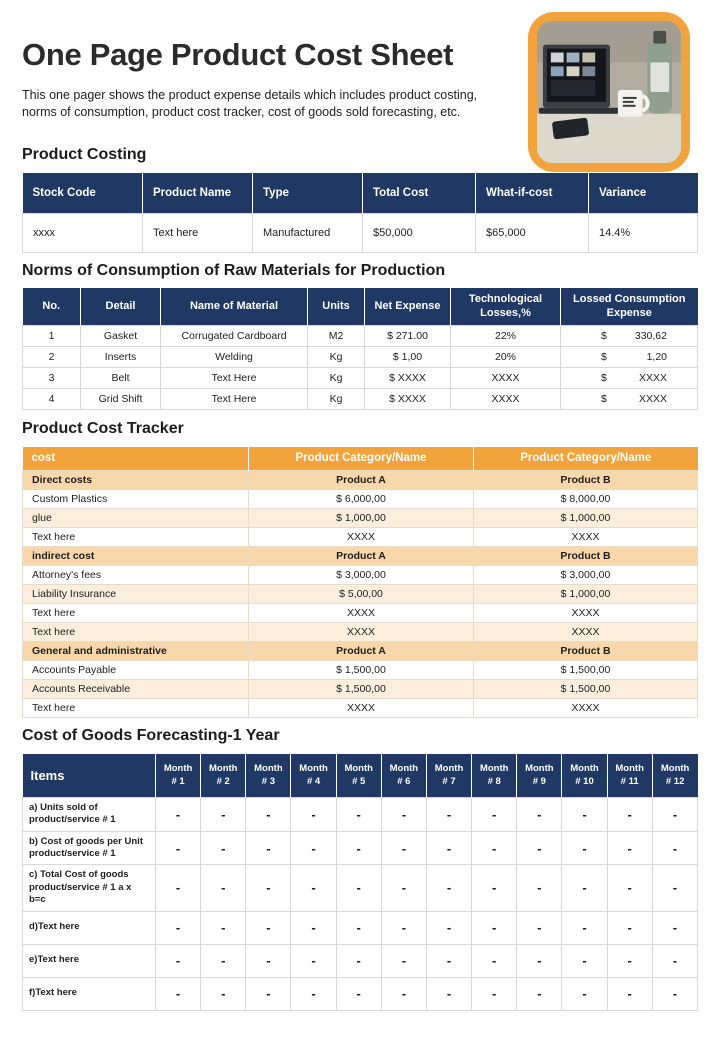 The height and width of the screenshot is (1040, 720). I want to click on cell-product-b: $ 8,000,00, so click(585, 498).